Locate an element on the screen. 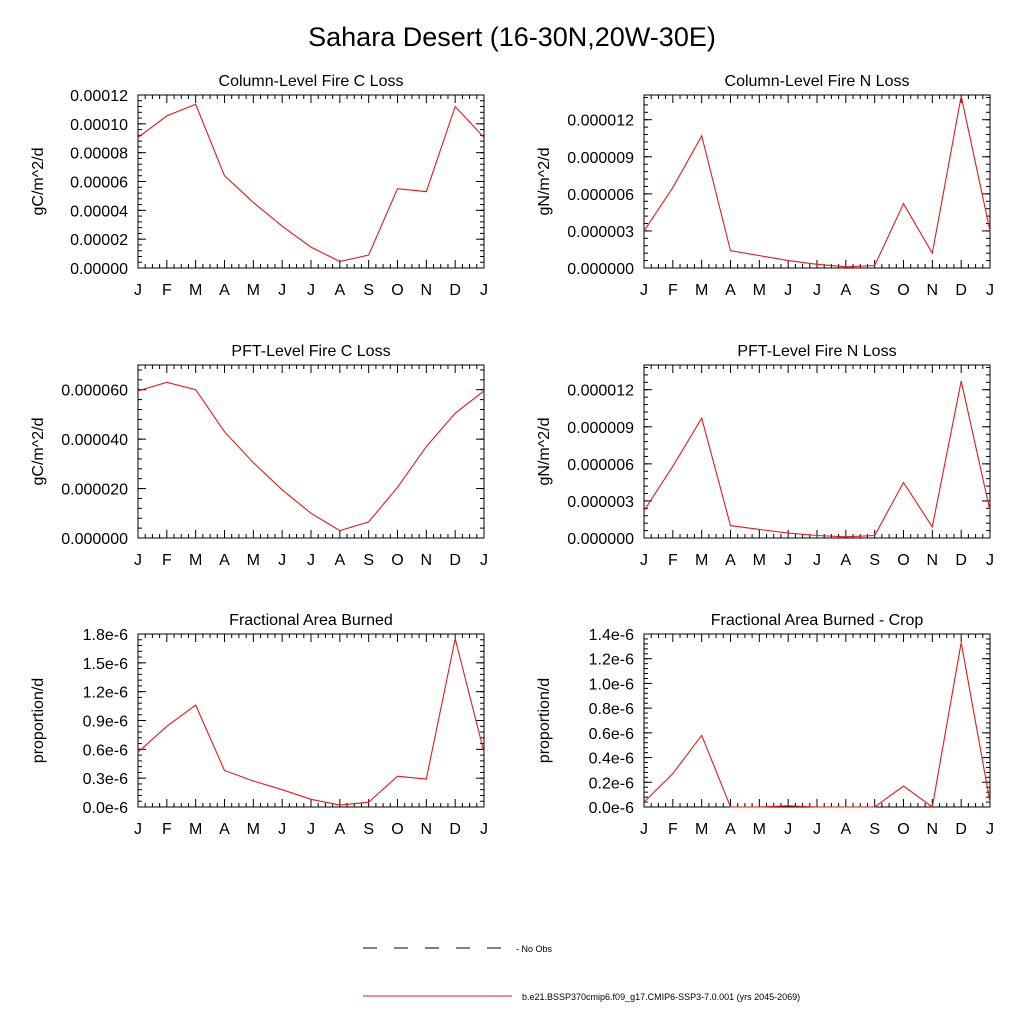 This screenshot has width=1024, height=1024. y-tick-label: 1.5e-6 is located at coordinates (105, 664).